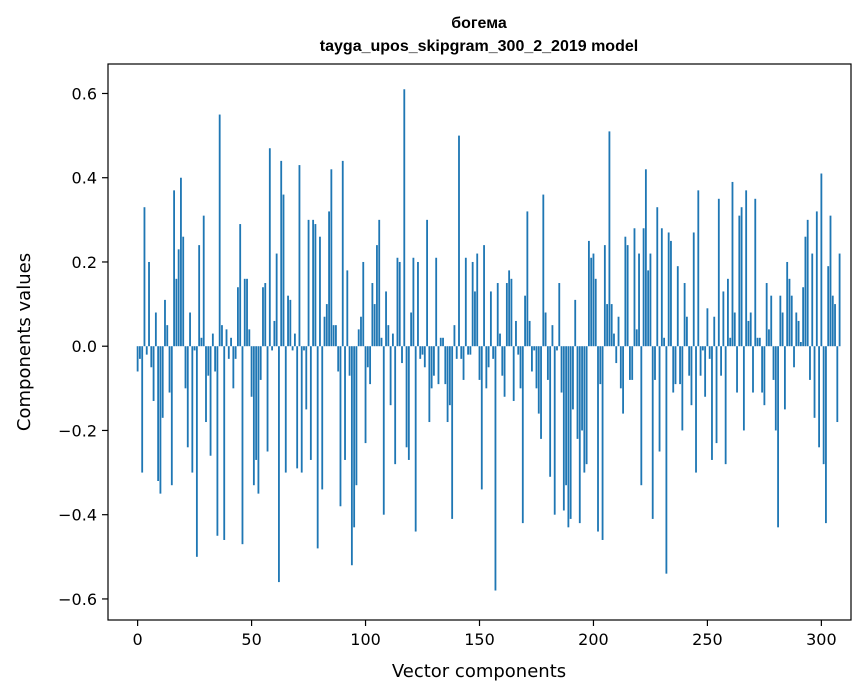  Describe the element at coordinates (24, 342) in the screenshot. I see `y-axis-label: Components values` at that location.